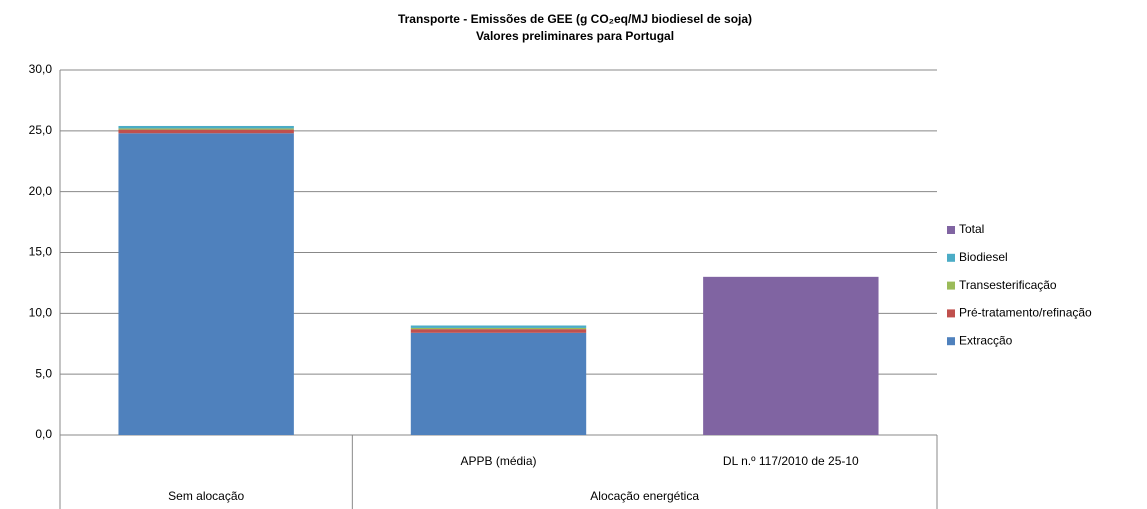 The width and height of the screenshot is (1147, 509). I want to click on y-tick-label: 5,0, so click(43, 373).